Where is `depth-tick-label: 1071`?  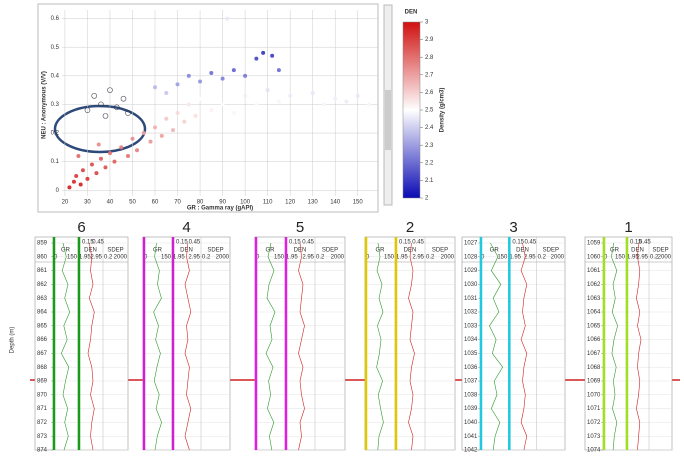 depth-tick-label: 1071 is located at coordinates (594, 409).